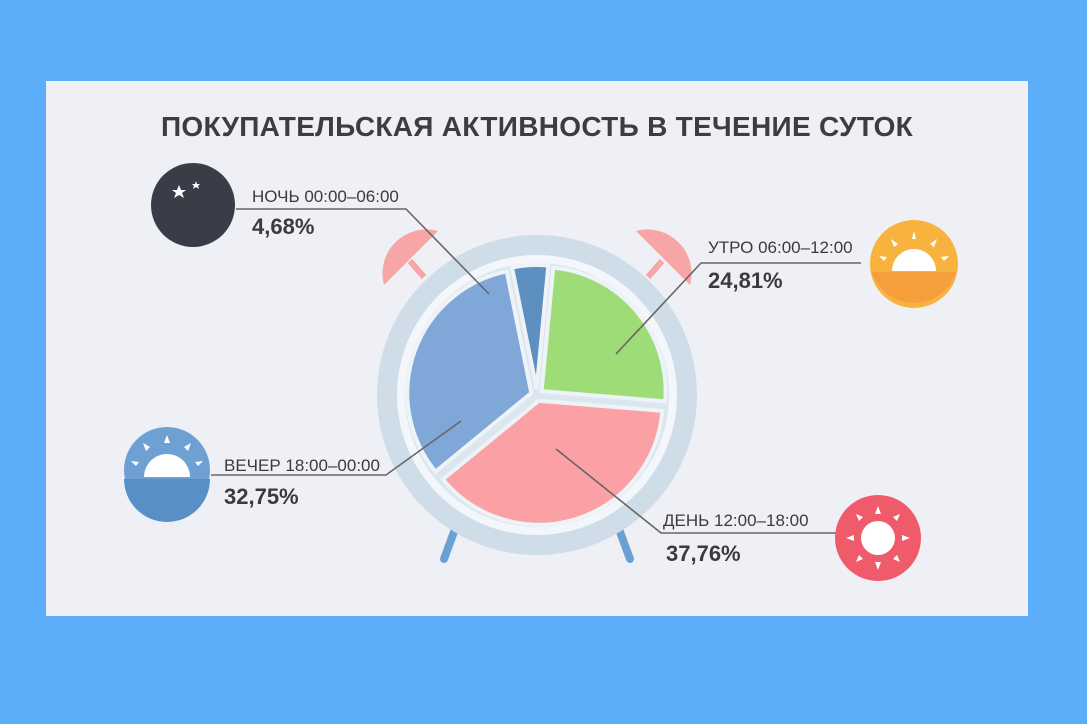 This screenshot has width=1087, height=724. Describe the element at coordinates (664, 257) in the screenshot. I see `right-bell` at that location.